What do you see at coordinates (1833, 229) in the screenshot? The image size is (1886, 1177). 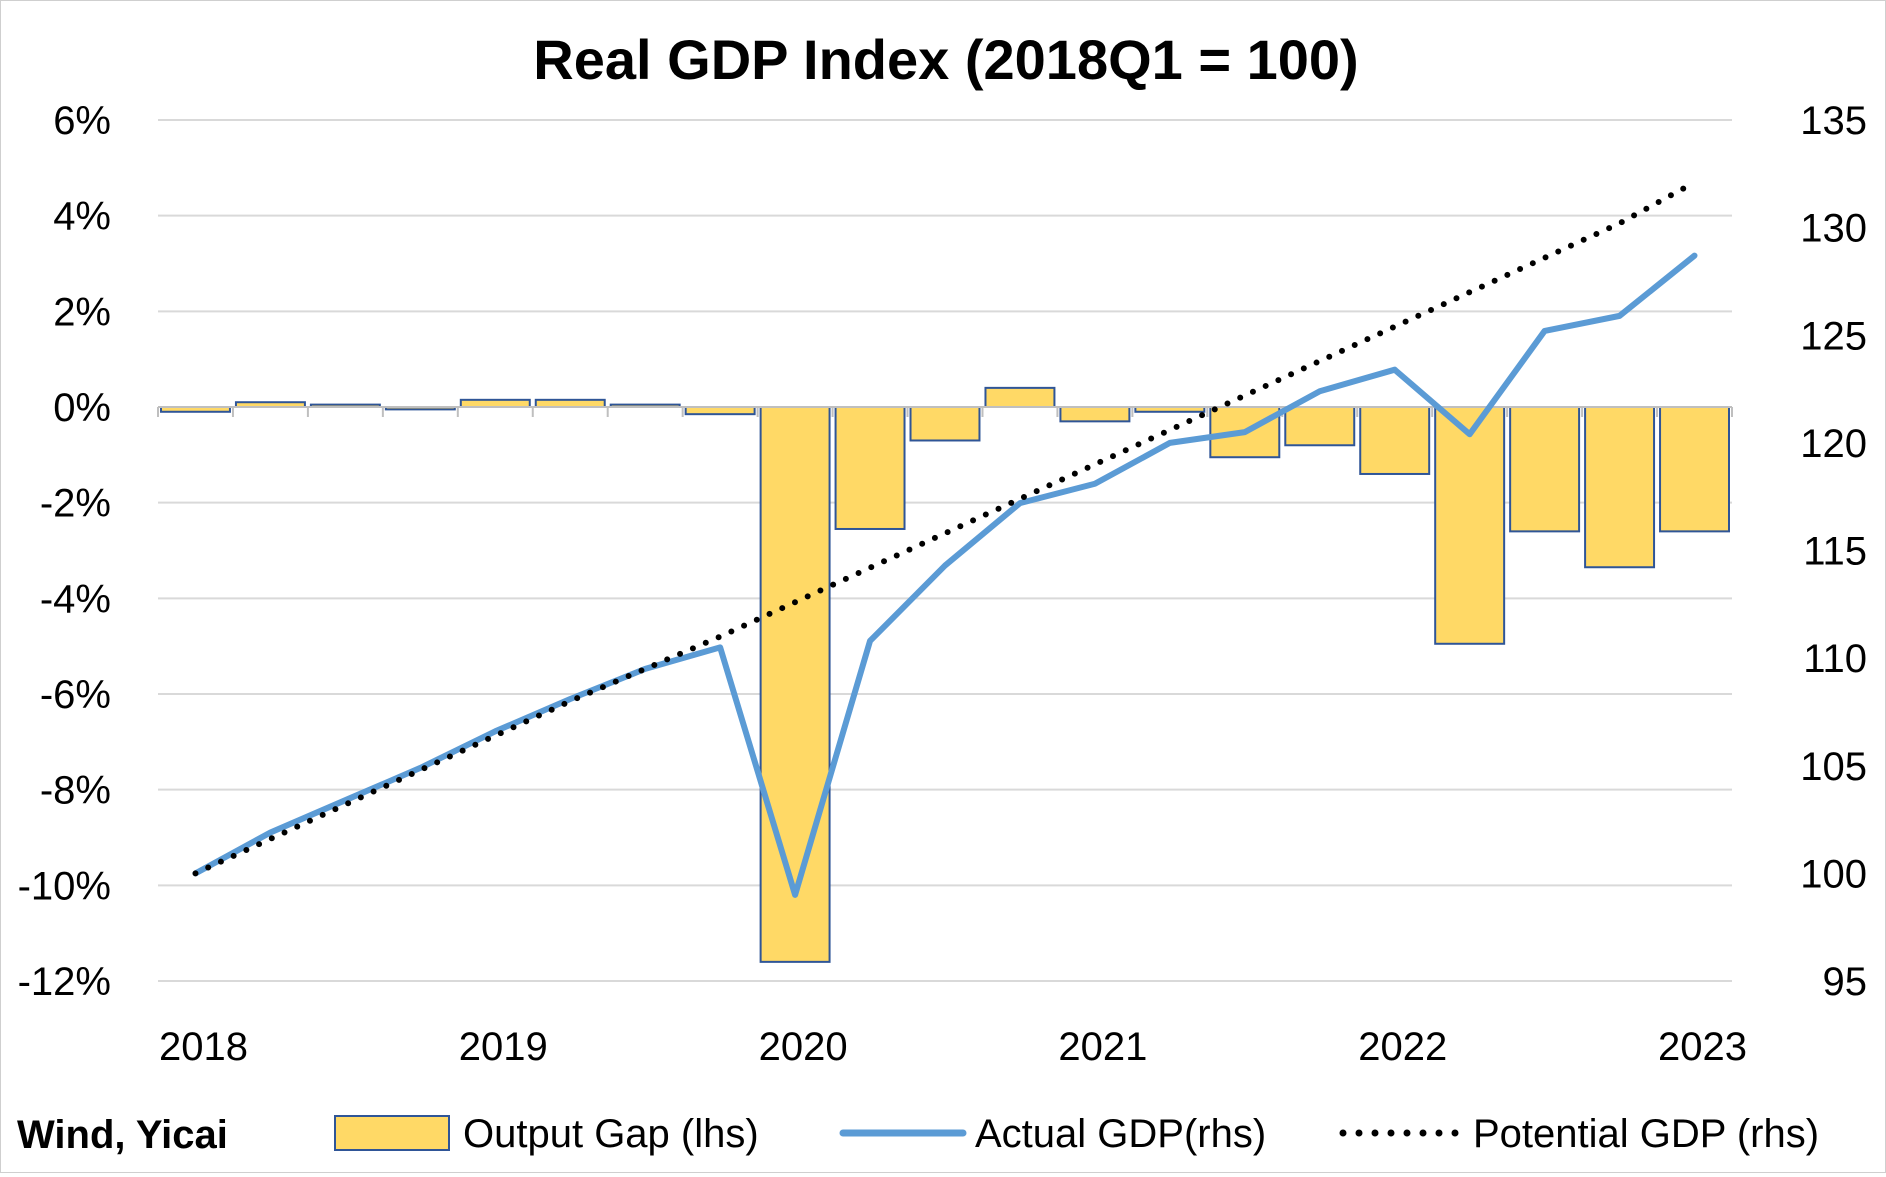 I see `right-tick-label: 130` at bounding box center [1833, 229].